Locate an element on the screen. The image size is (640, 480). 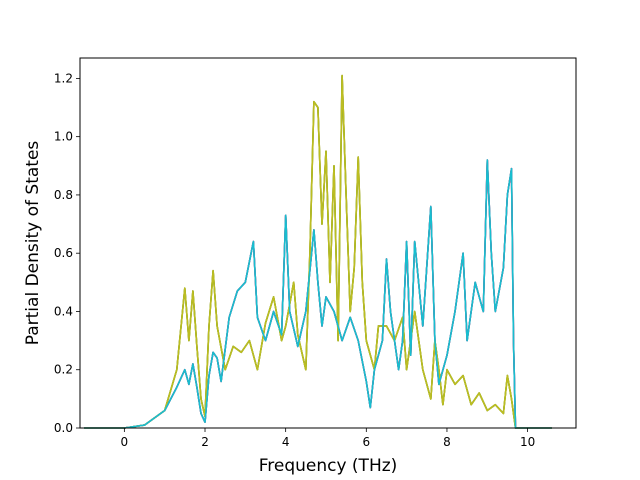
y-axis-label: Partial Density of States is located at coordinates (33, 243).